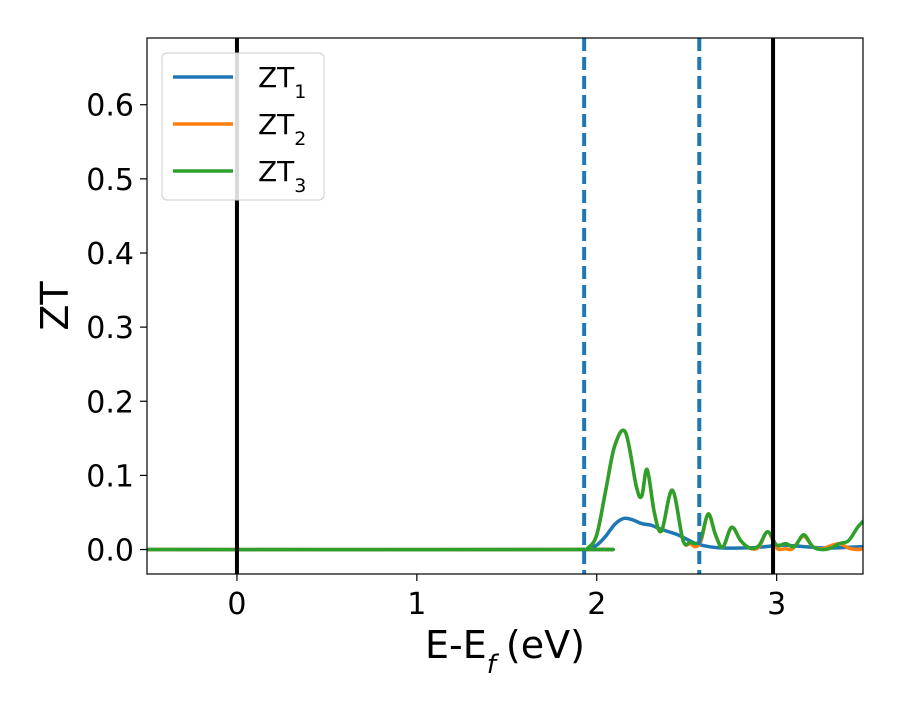 This screenshot has height=705, width=900. Describe the element at coordinates (456, 645) in the screenshot. I see `x-axis-label-main: E-E` at that location.